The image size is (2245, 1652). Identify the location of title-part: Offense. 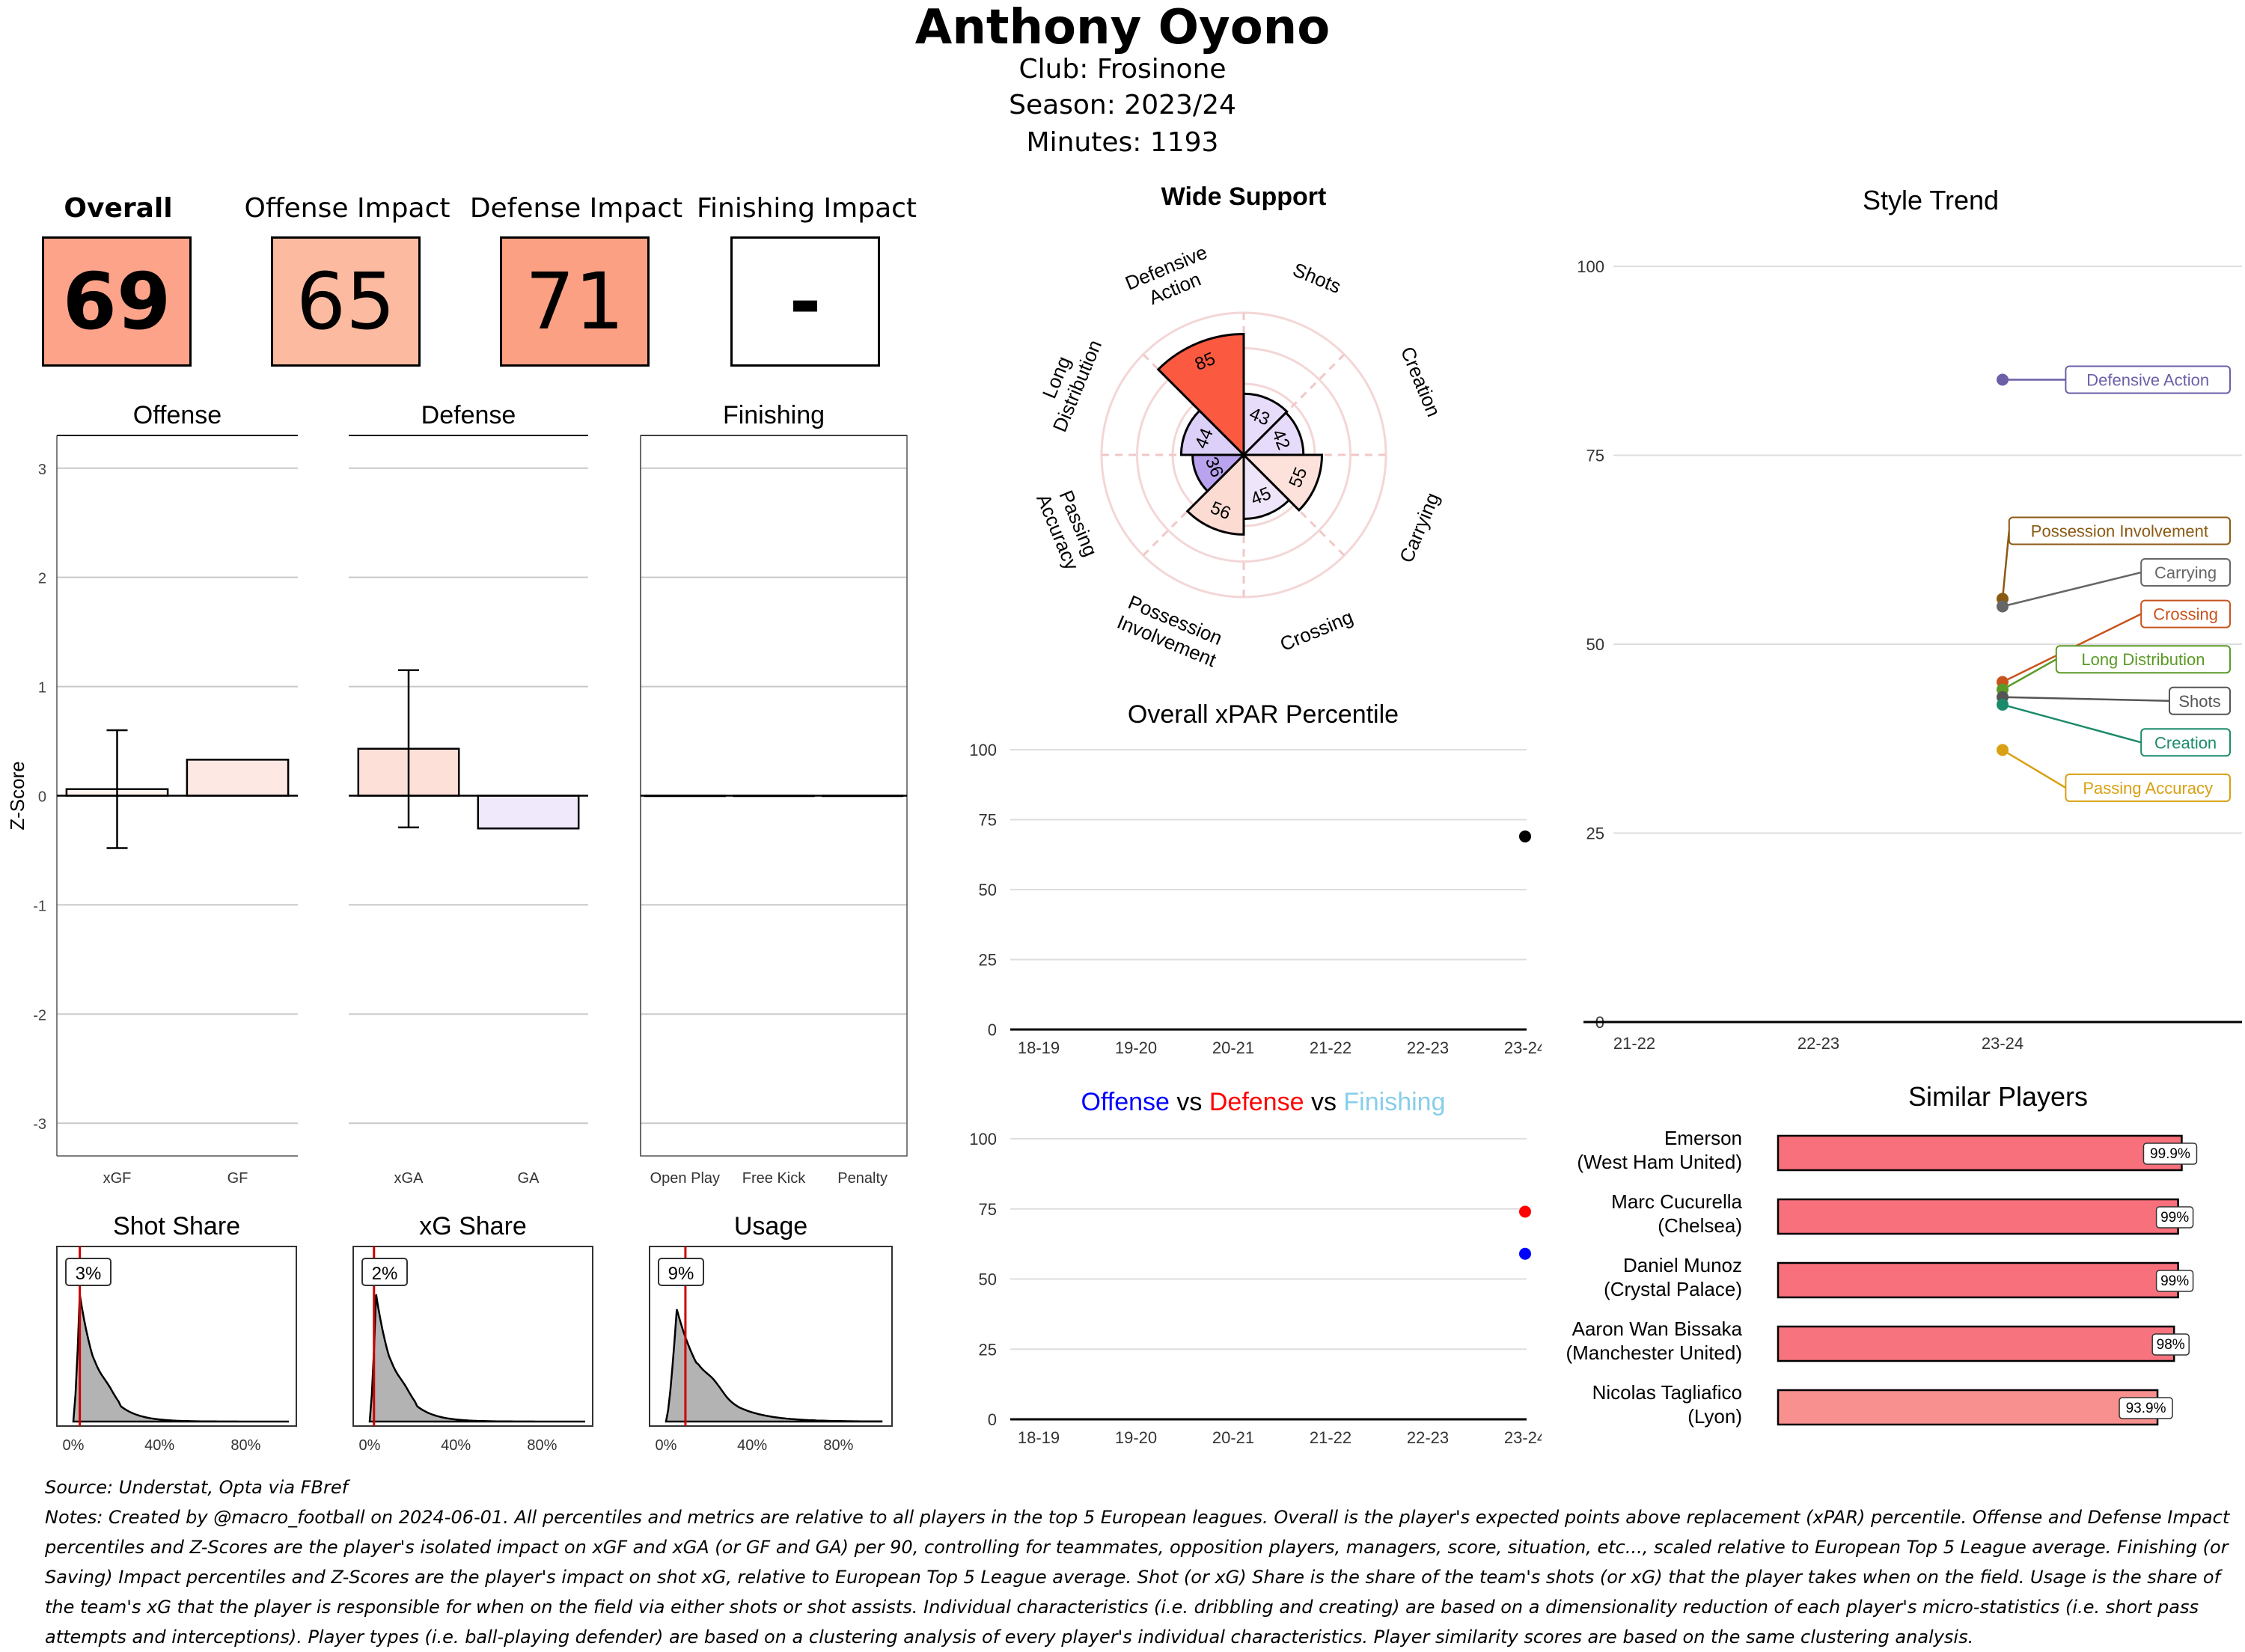
(1125, 1102).